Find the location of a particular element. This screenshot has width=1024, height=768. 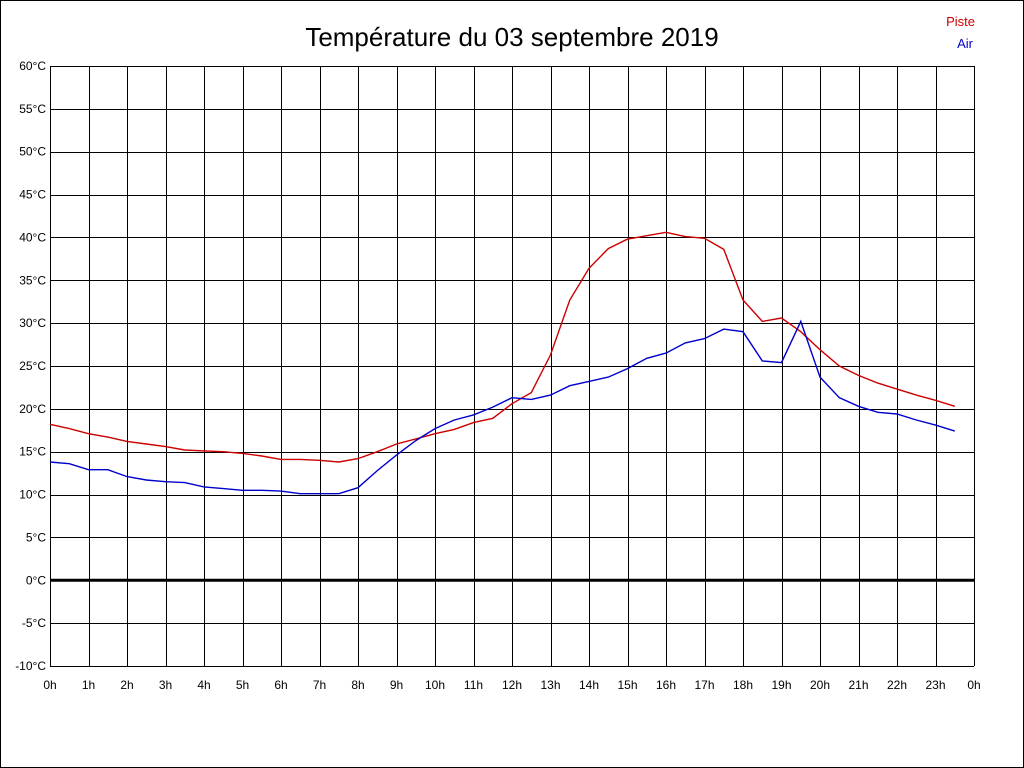

x-tick-label: 17h is located at coordinates (704, 685).